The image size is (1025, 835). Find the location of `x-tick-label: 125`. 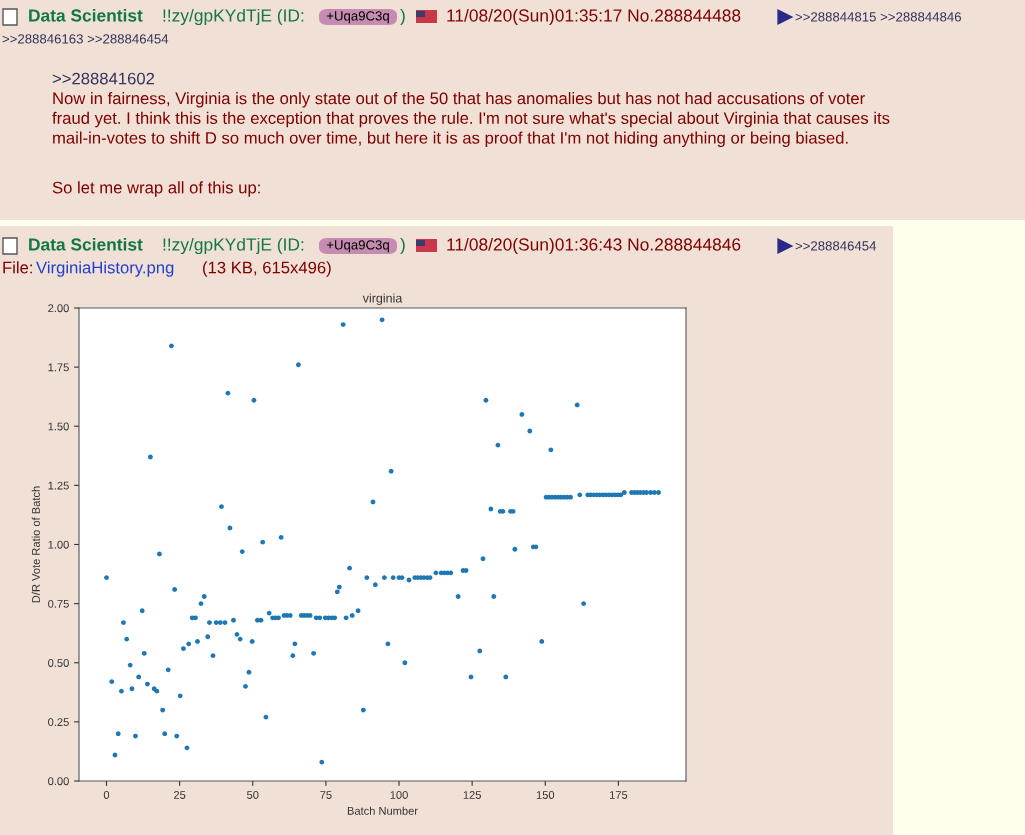

x-tick-label: 125 is located at coordinates (472, 795).